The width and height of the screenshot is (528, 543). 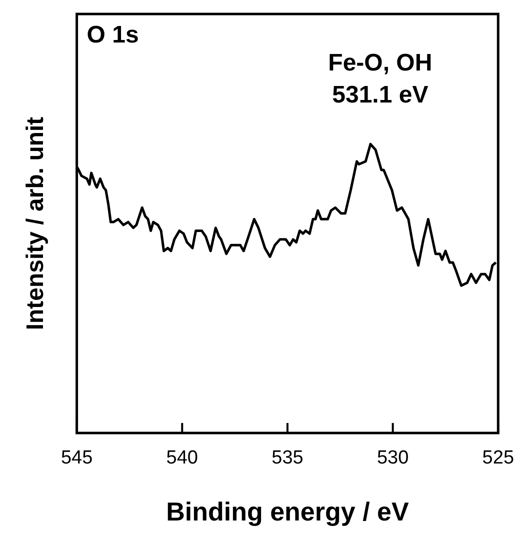 I want to click on x-axis-title: Binding energy / eV, so click(x=288, y=511).